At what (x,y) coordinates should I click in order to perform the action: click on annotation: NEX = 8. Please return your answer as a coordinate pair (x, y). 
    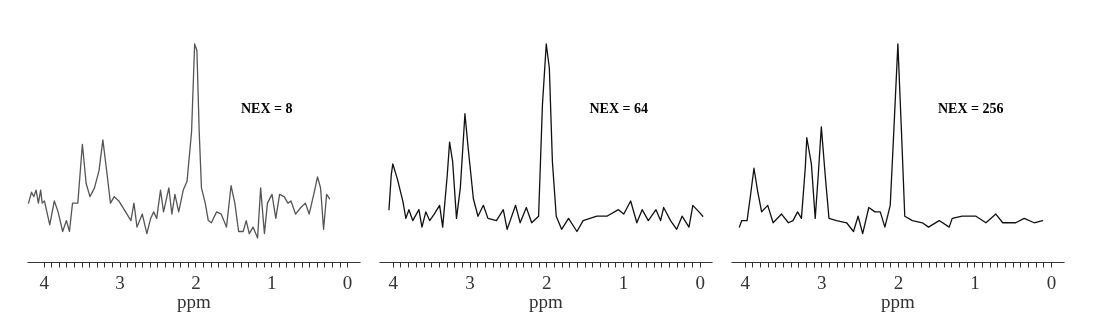
    Looking at the image, I should click on (266, 108).